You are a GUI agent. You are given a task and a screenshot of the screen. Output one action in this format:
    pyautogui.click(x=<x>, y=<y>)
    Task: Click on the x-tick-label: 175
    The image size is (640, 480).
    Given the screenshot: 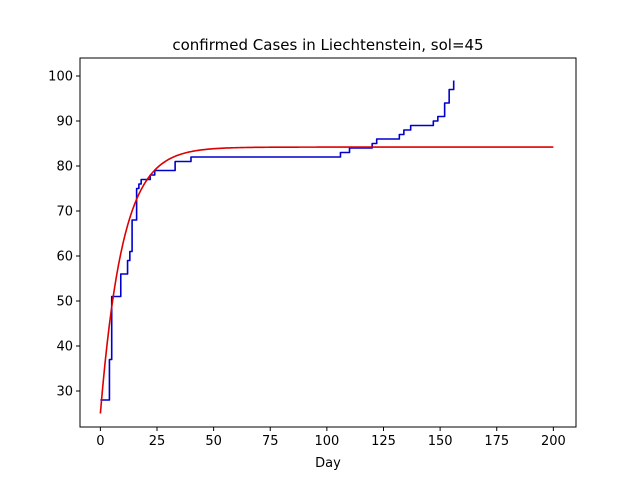 What is the action you would take?
    pyautogui.click(x=496, y=441)
    